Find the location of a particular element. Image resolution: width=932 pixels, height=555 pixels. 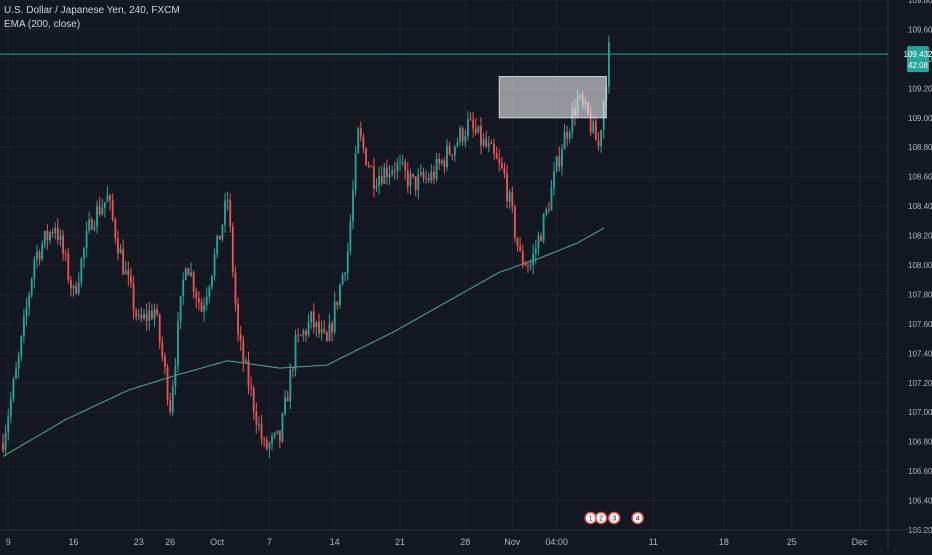

symbol-title: U.S. Dollar / Japanese Yen, 240, FXCM is located at coordinates (92, 10).